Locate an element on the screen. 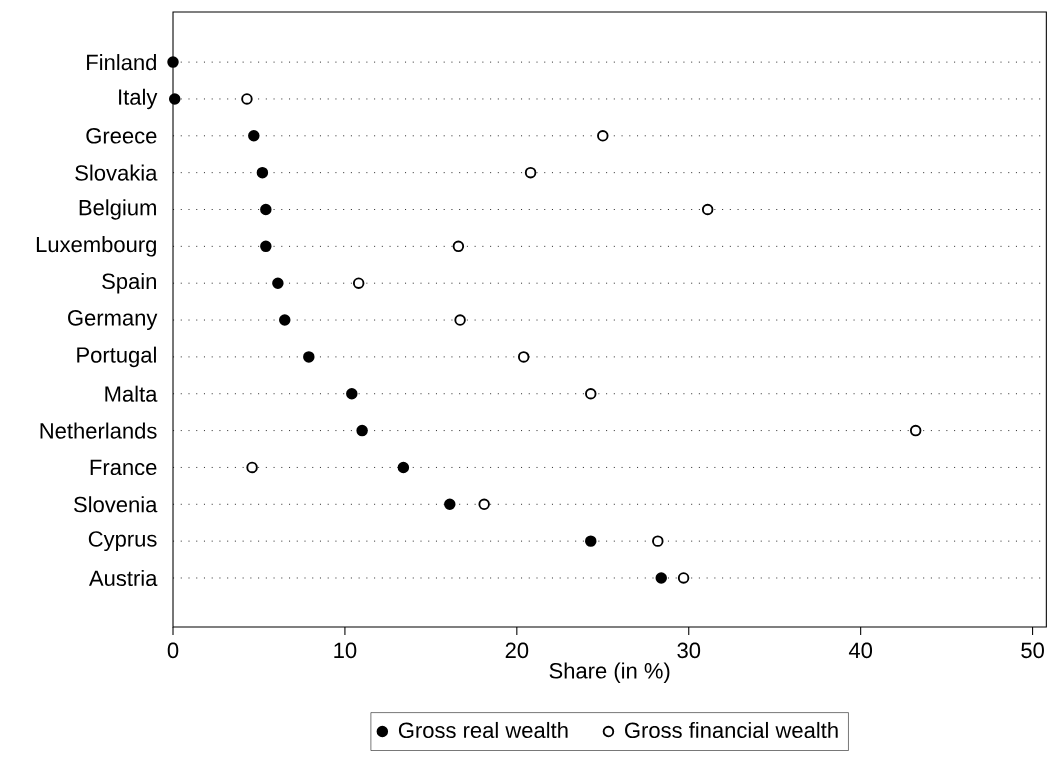 The image size is (1049, 766). legend-label: Gross financial wealth is located at coordinates (731, 730).